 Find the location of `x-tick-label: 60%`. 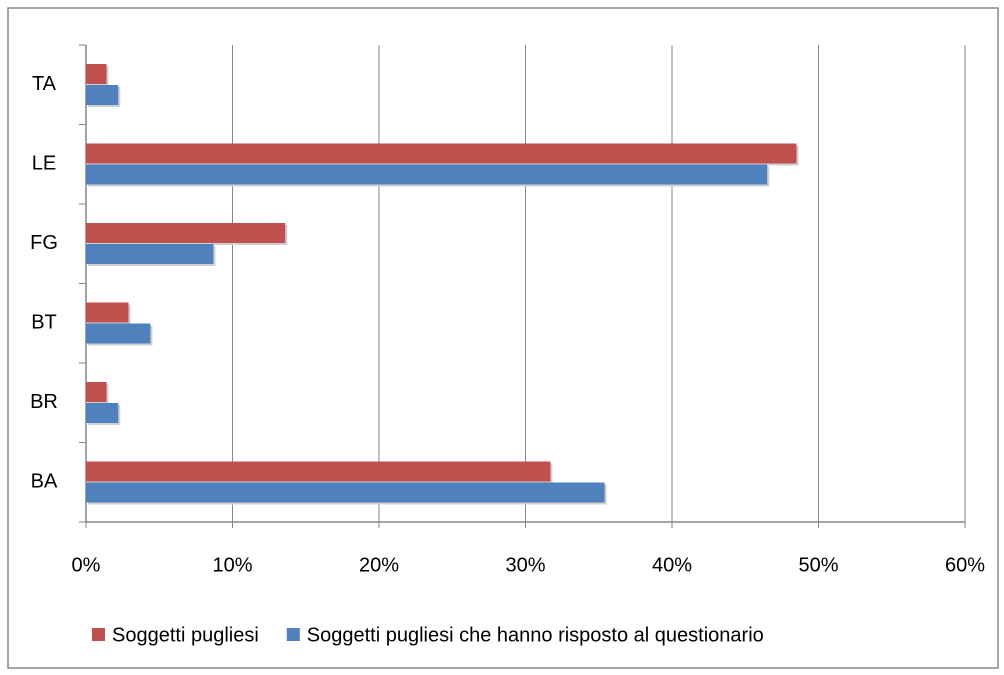

x-tick-label: 60% is located at coordinates (965, 565).